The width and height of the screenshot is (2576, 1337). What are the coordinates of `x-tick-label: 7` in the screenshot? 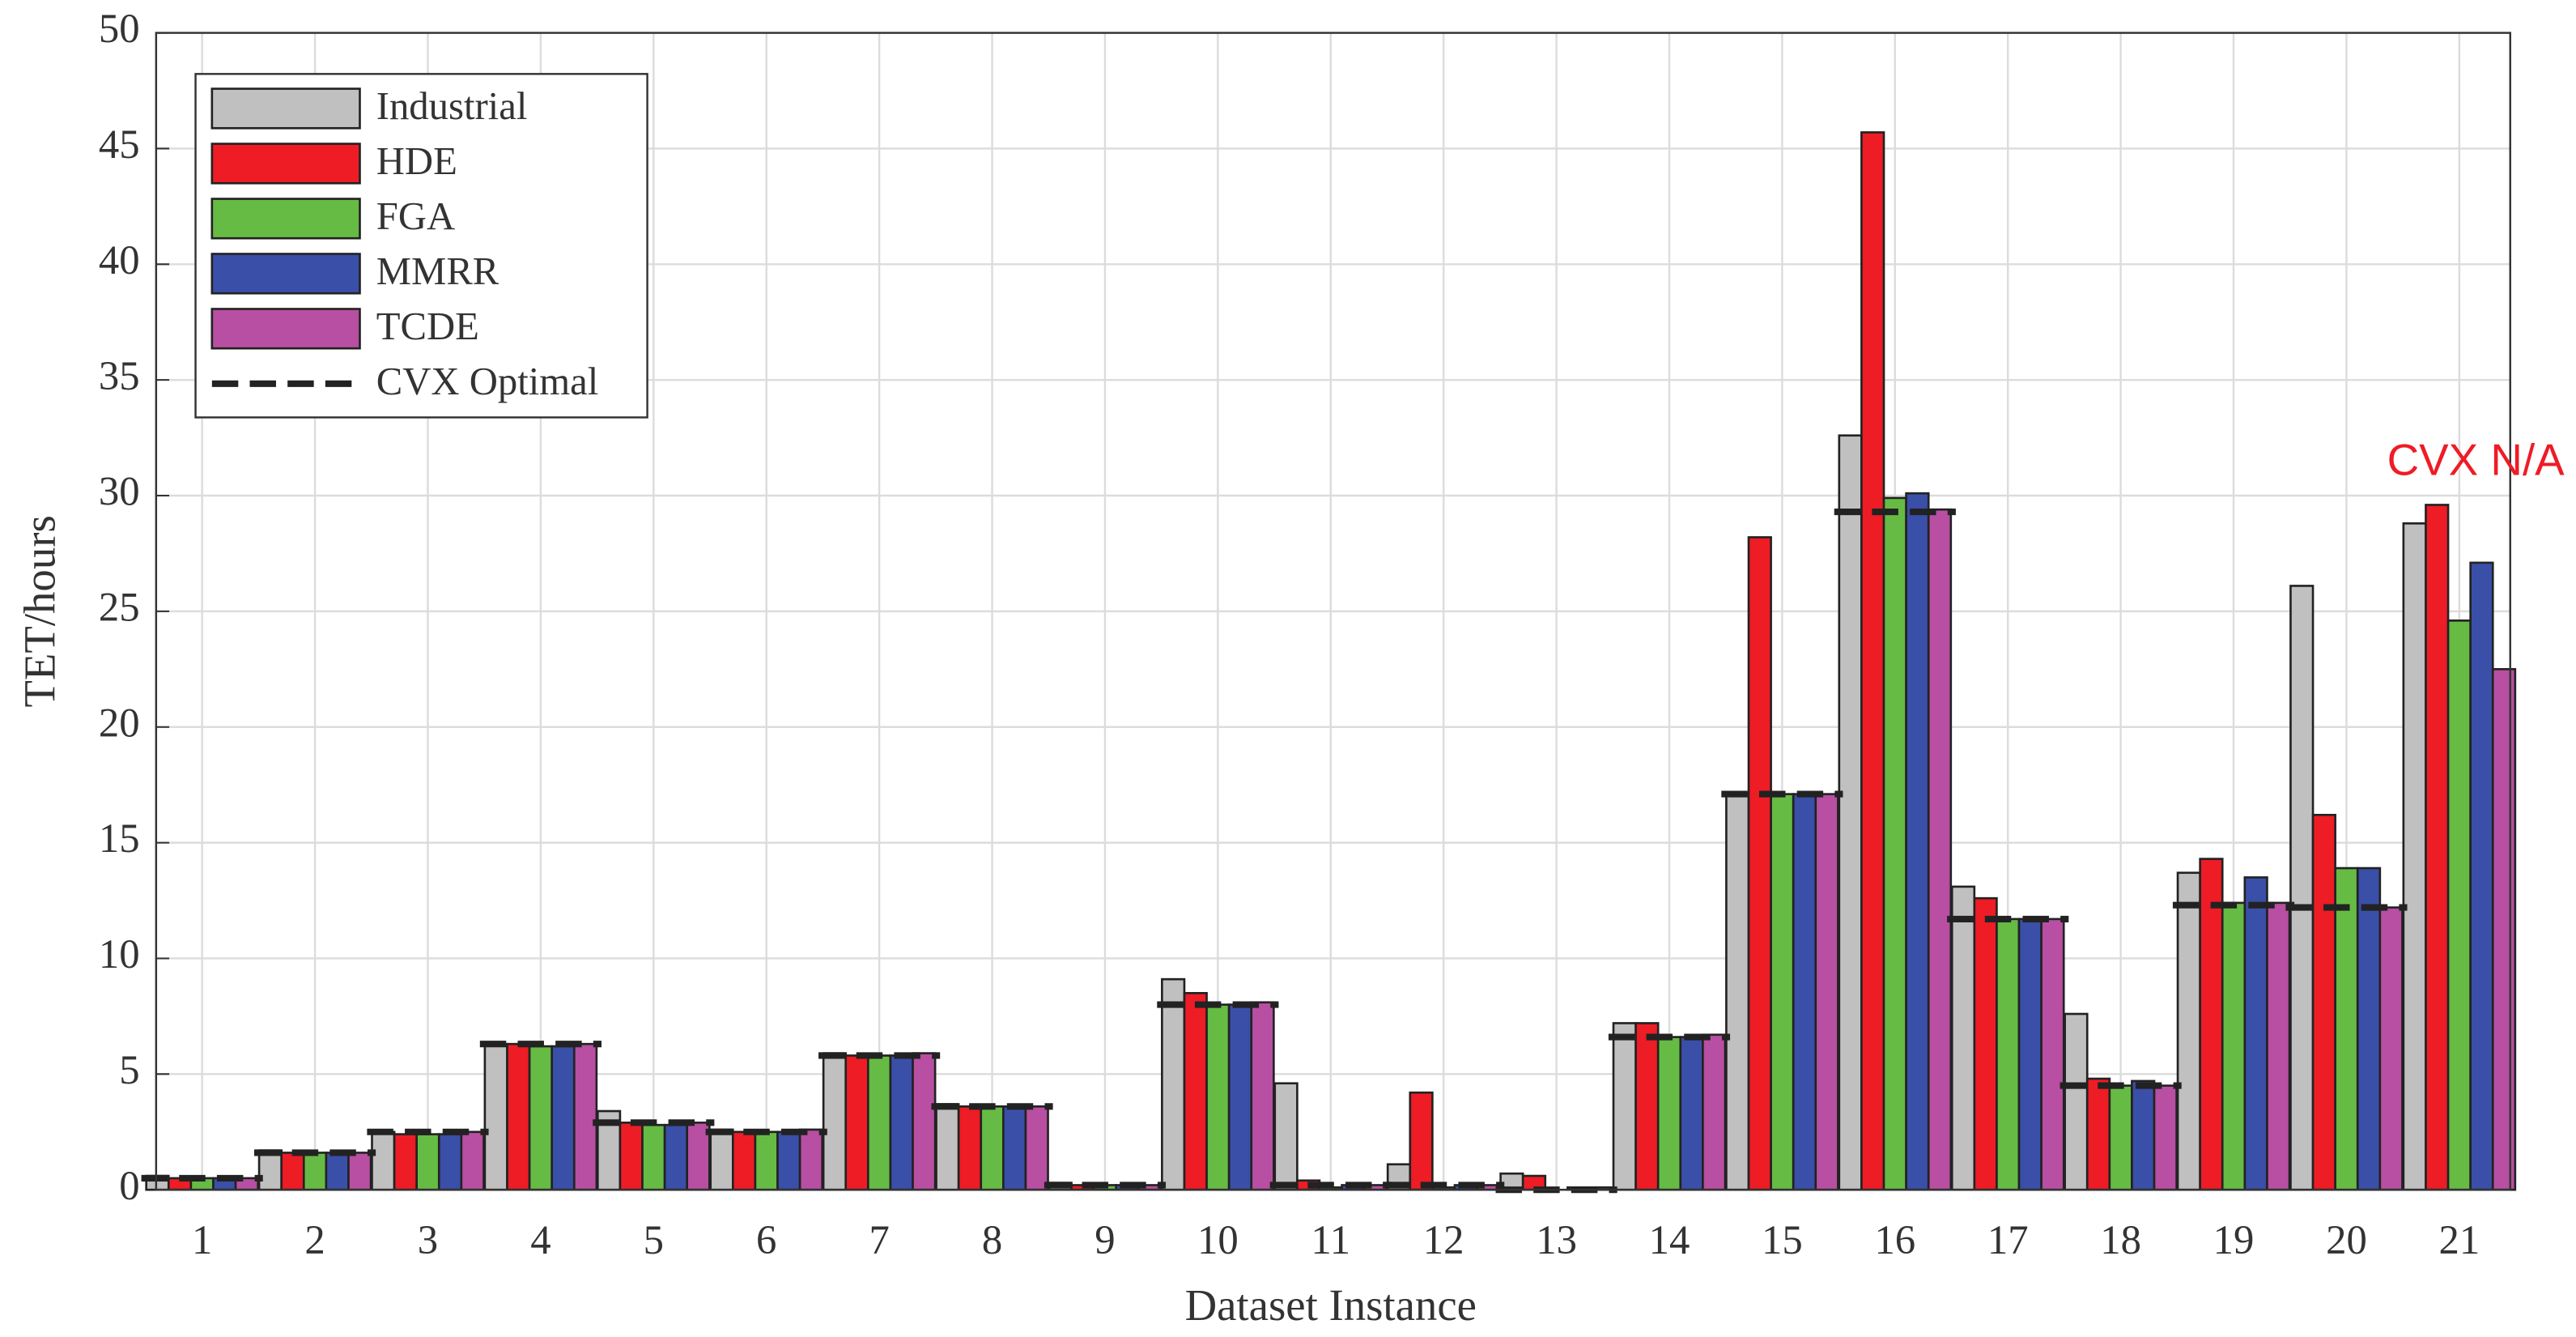 It's located at (879, 1239).